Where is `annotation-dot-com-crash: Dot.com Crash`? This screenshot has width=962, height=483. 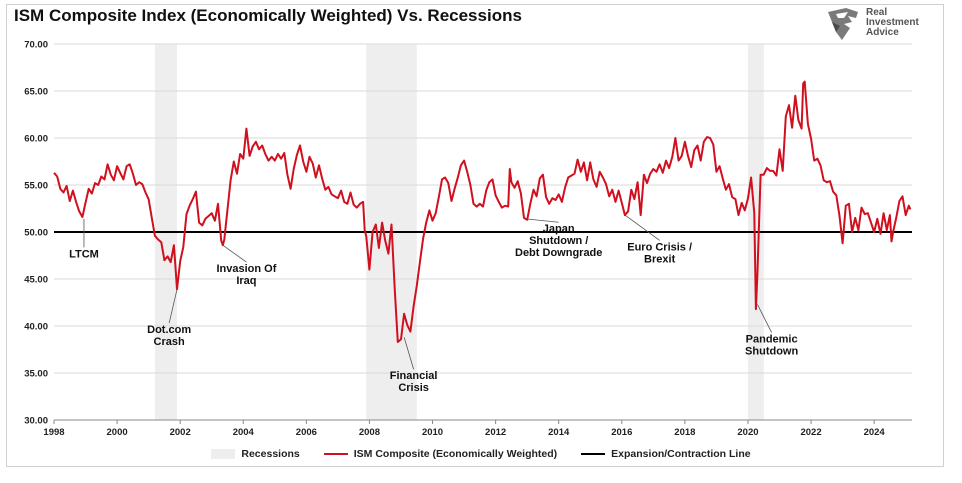 annotation-dot-com-crash: Dot.com Crash is located at coordinates (169, 336).